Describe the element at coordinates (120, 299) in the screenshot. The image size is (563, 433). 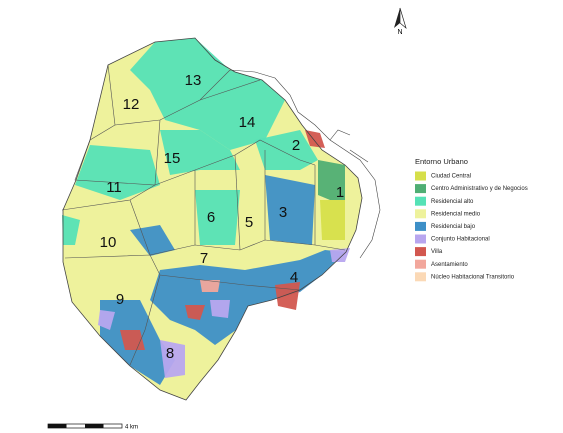
I see `comuna-label: 9` at that location.